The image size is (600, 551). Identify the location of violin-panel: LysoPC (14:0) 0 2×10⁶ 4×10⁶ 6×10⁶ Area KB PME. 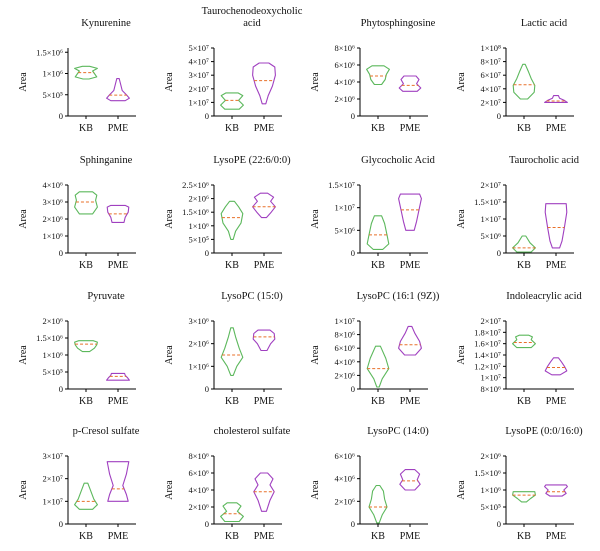
(369, 484).